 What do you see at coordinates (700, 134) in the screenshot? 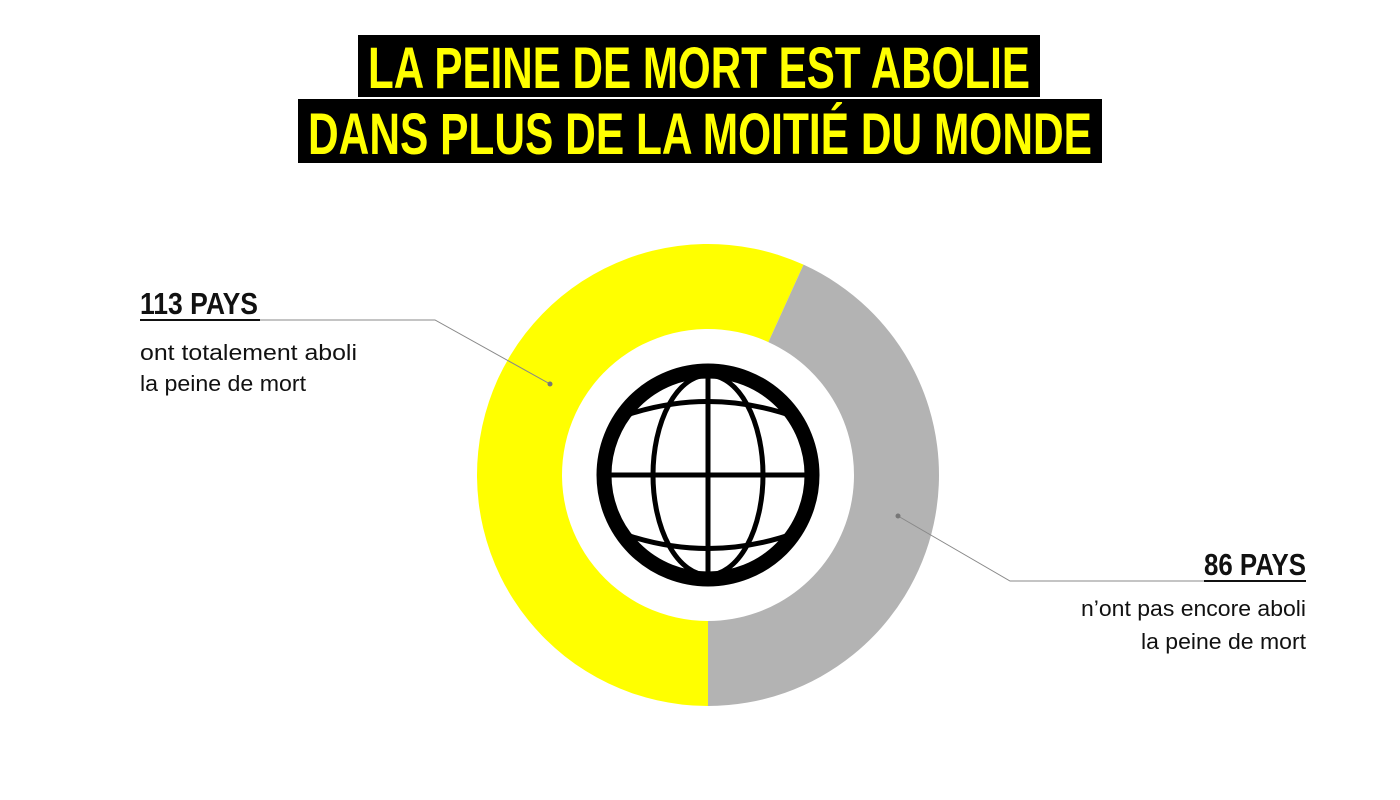
I see `chart-title: DANS PLUS DE LA MOITIÉ DU MONDE` at bounding box center [700, 134].